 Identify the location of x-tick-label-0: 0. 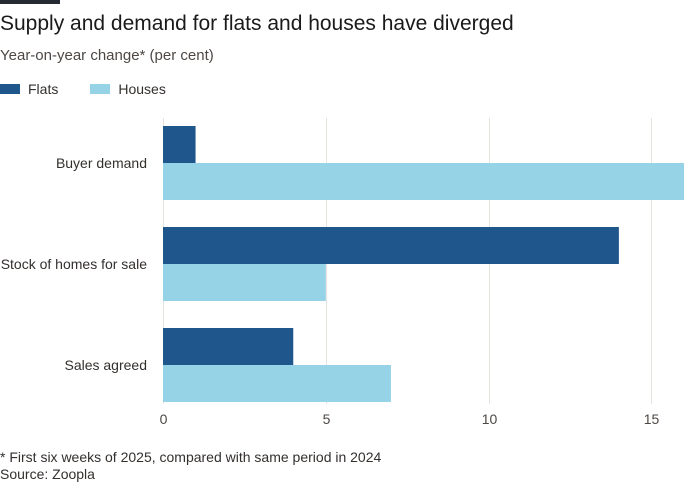
(164, 419).